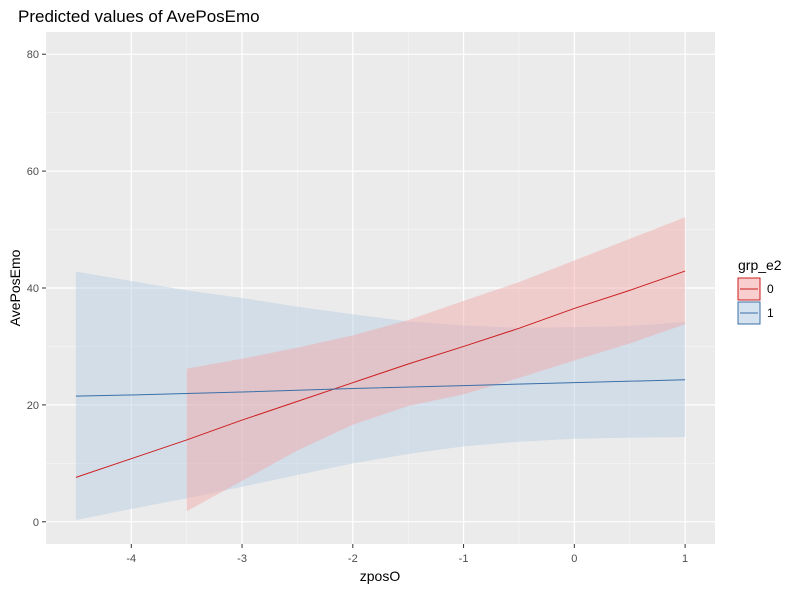  What do you see at coordinates (464, 559) in the screenshot?
I see `x-tick-label: -1` at bounding box center [464, 559].